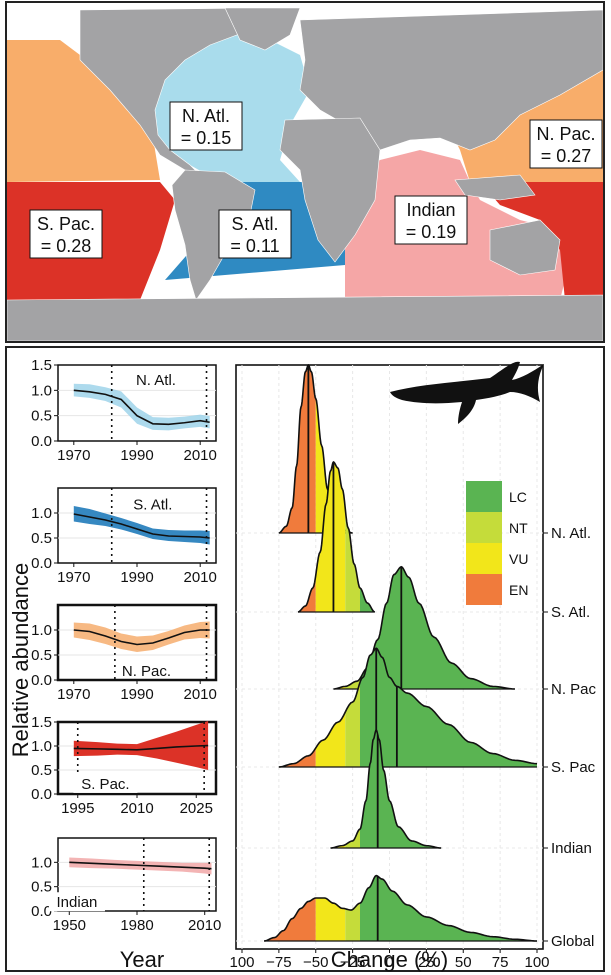 The image size is (611, 975). Describe the element at coordinates (451, 80) in the screenshot. I see `europe-asia` at that location.